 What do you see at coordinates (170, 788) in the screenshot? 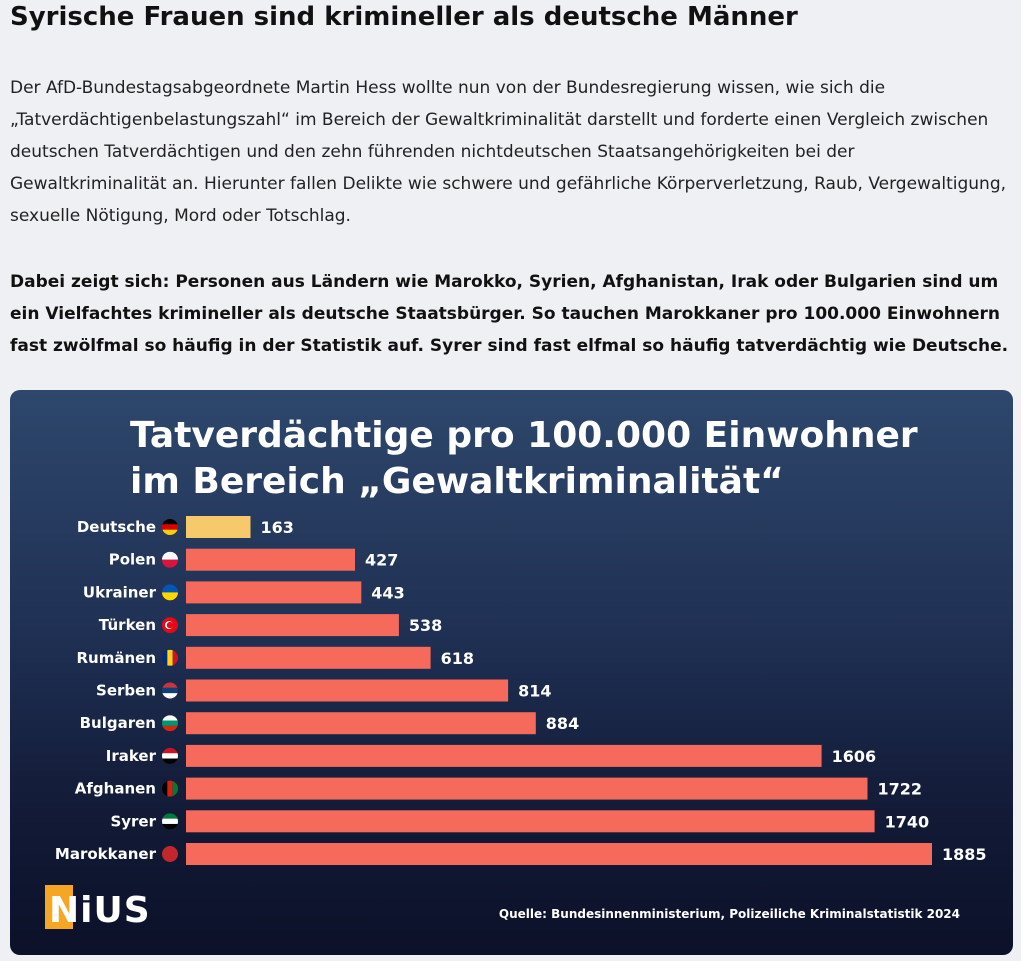
I see `afghanistan-flag-icon` at bounding box center [170, 788].